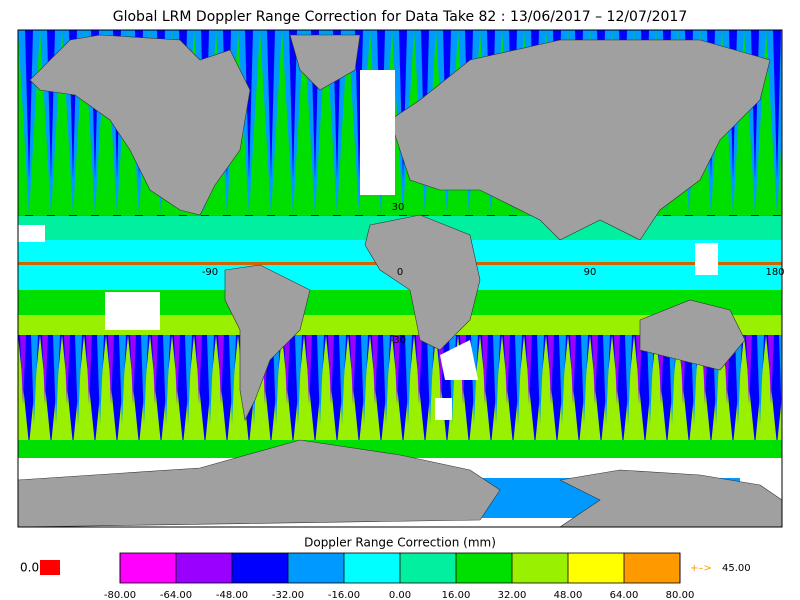 The height and width of the screenshot is (600, 800). Describe the element at coordinates (590, 272) in the screenshot. I see `grid-label: 90` at that location.